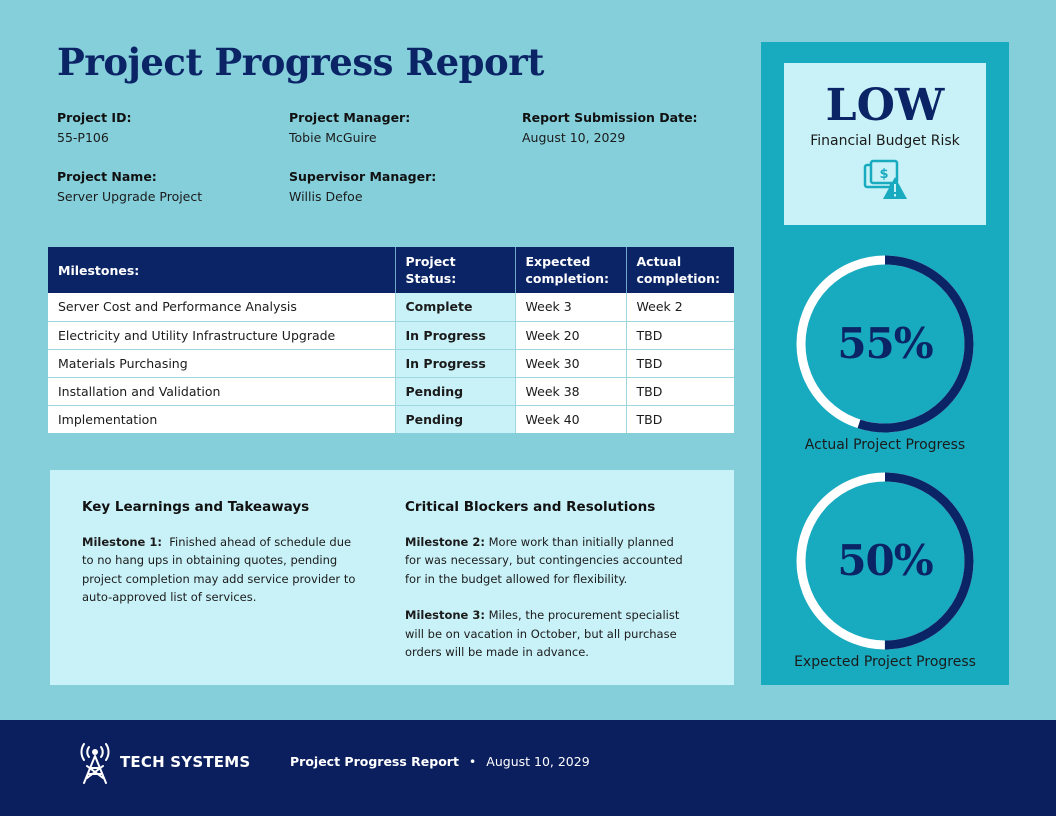  I want to click on milestone-cell: Server Cost and Performance Analysis, so click(222, 307).